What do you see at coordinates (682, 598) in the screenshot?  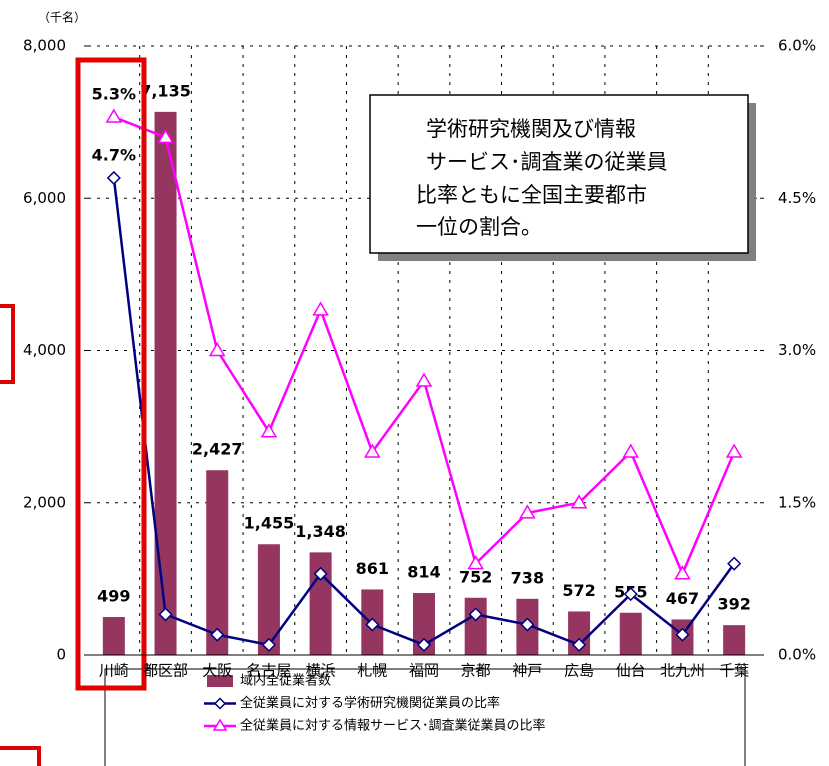 I see `bar-value-label: 467` at bounding box center [682, 598].